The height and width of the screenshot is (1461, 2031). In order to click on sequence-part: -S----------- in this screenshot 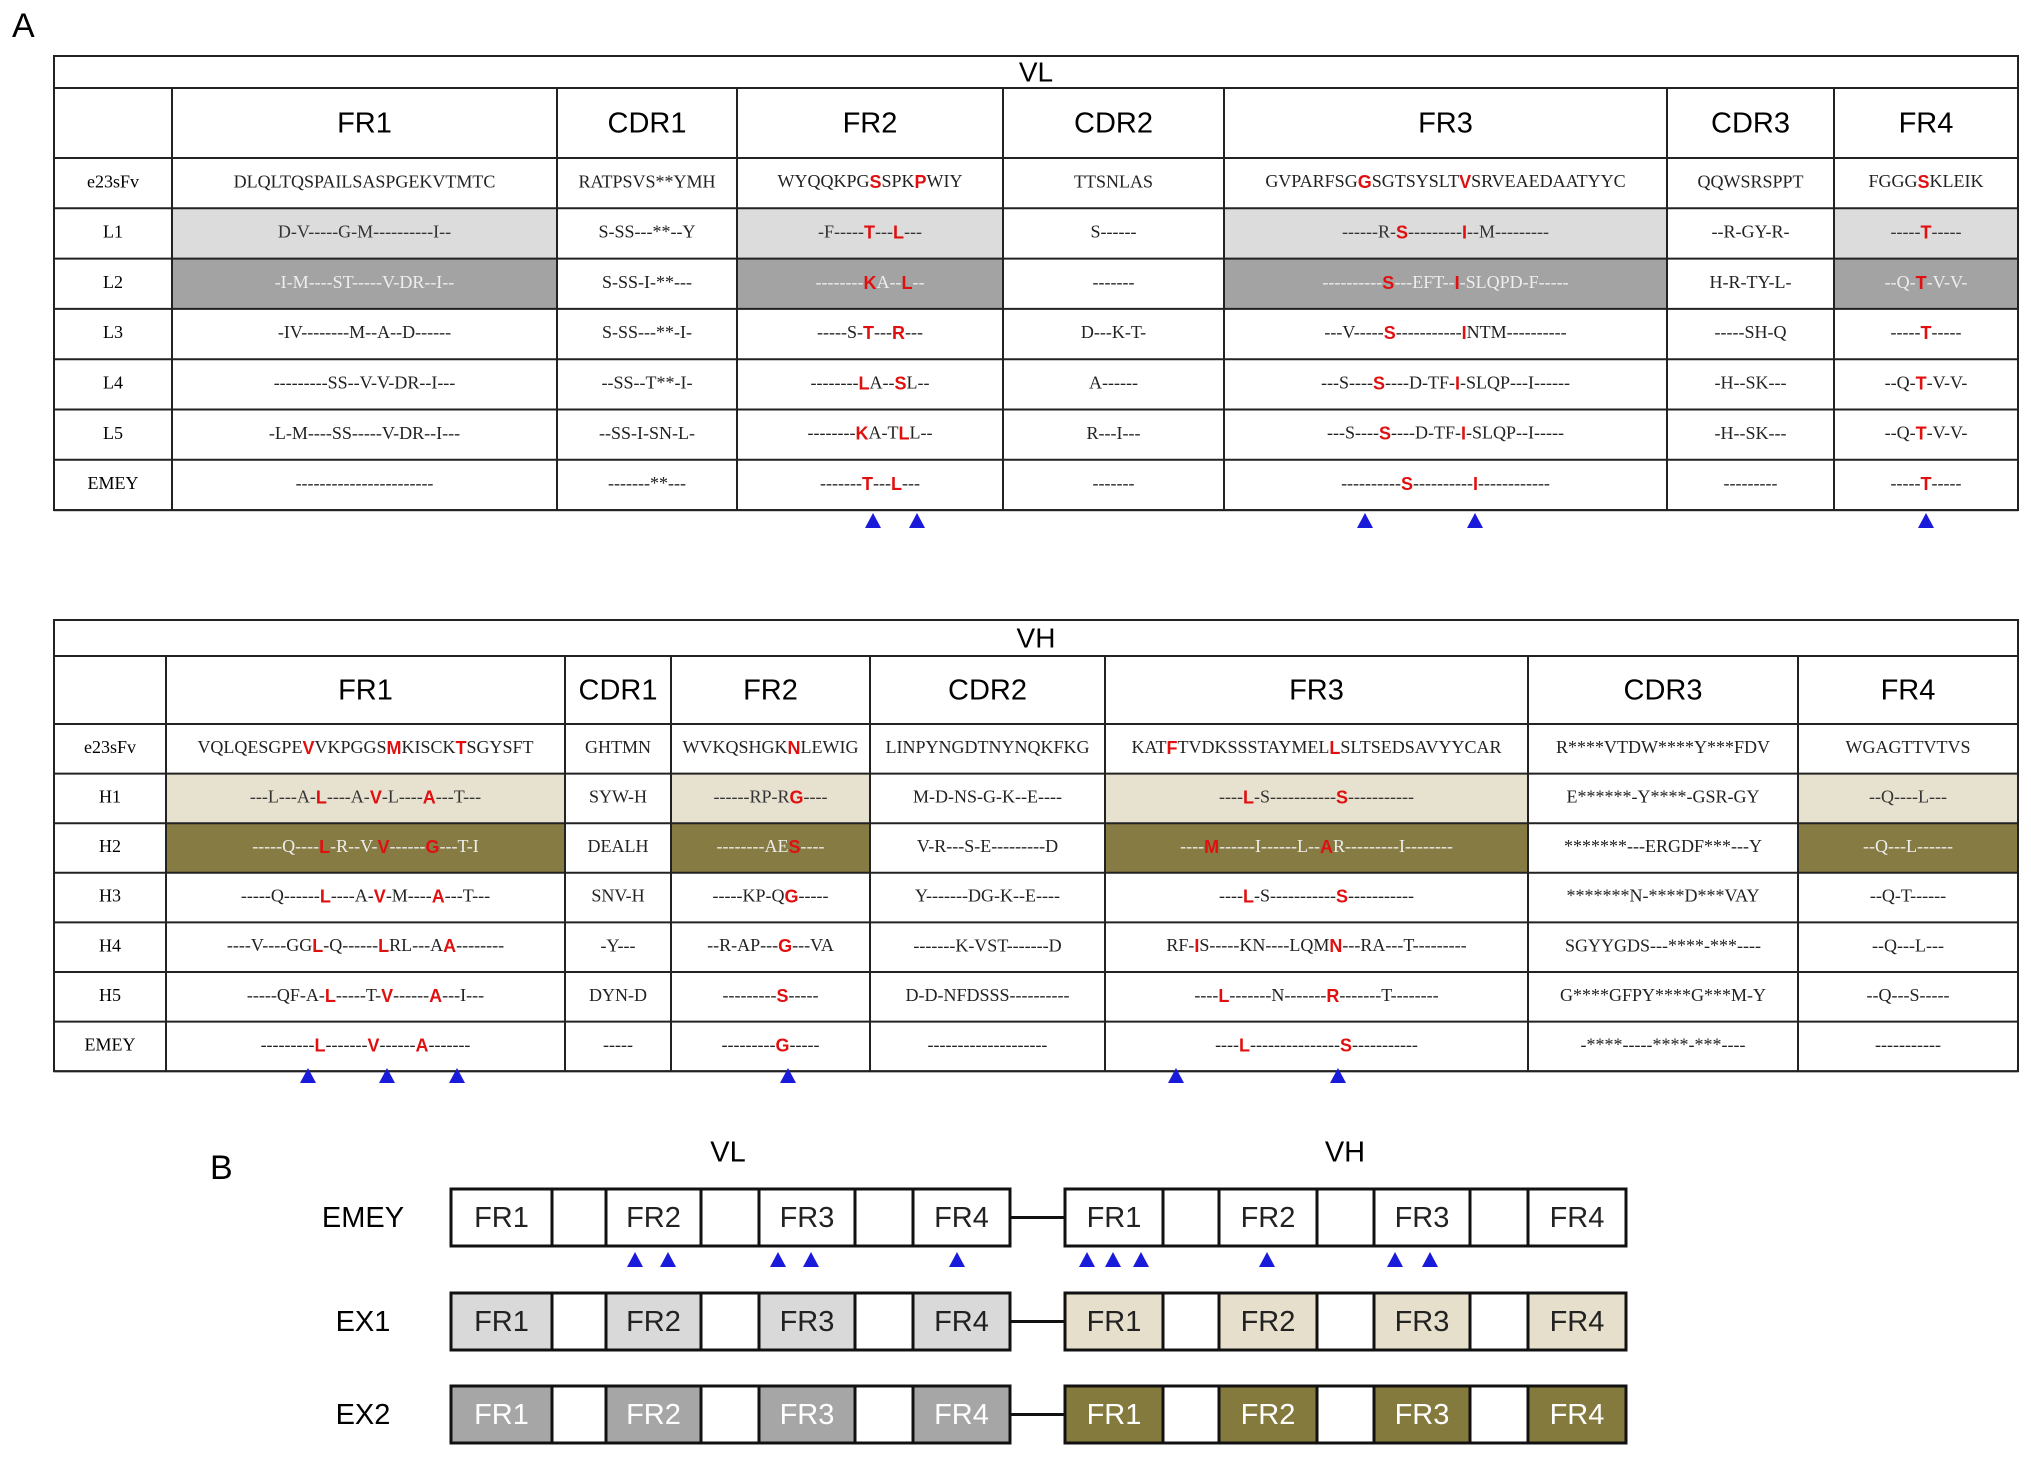, I will do `click(1295, 797)`.